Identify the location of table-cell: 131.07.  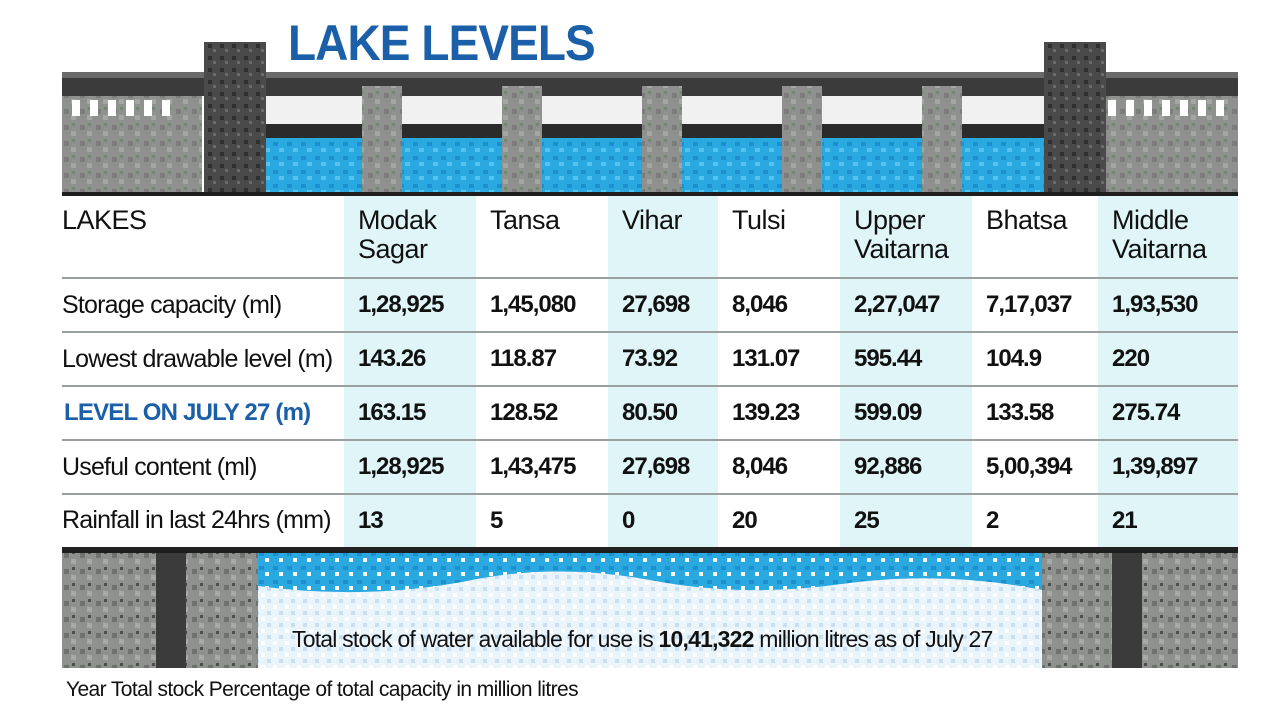
(779, 358).